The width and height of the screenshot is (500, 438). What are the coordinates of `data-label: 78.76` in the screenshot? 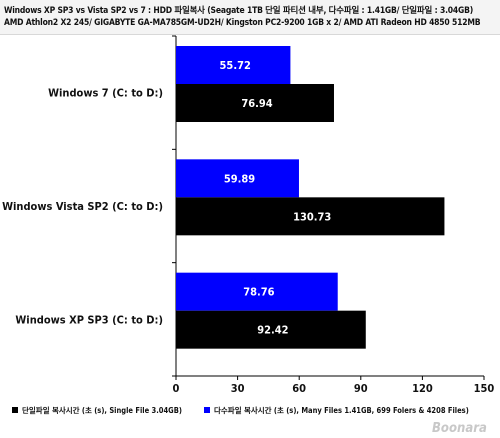 It's located at (258, 292).